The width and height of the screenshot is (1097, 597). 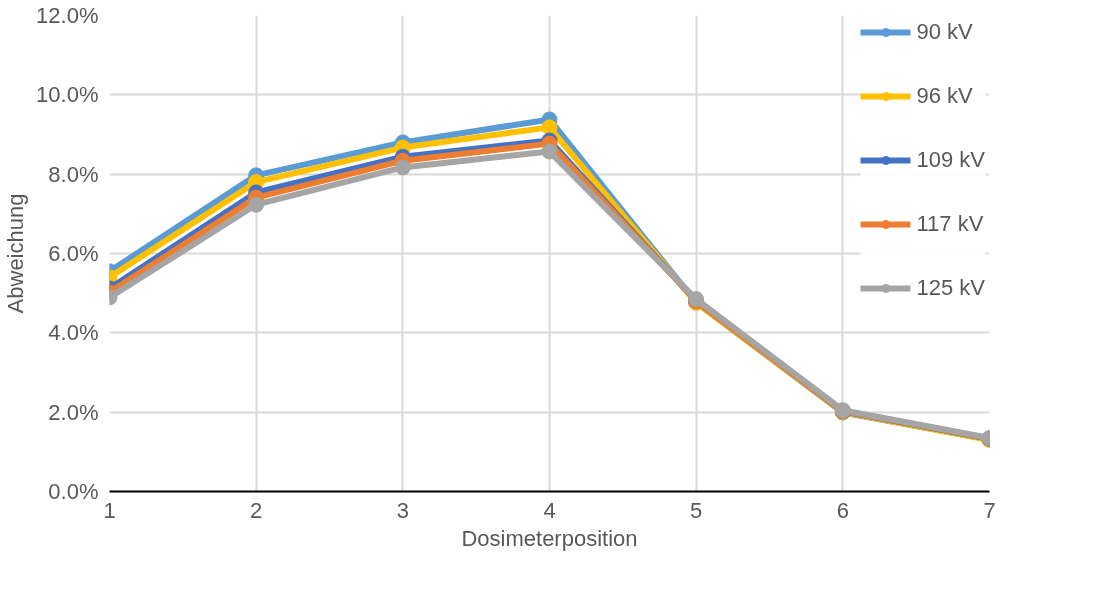 What do you see at coordinates (67, 95) in the screenshot?
I see `y-tick-label: 10.0%` at bounding box center [67, 95].